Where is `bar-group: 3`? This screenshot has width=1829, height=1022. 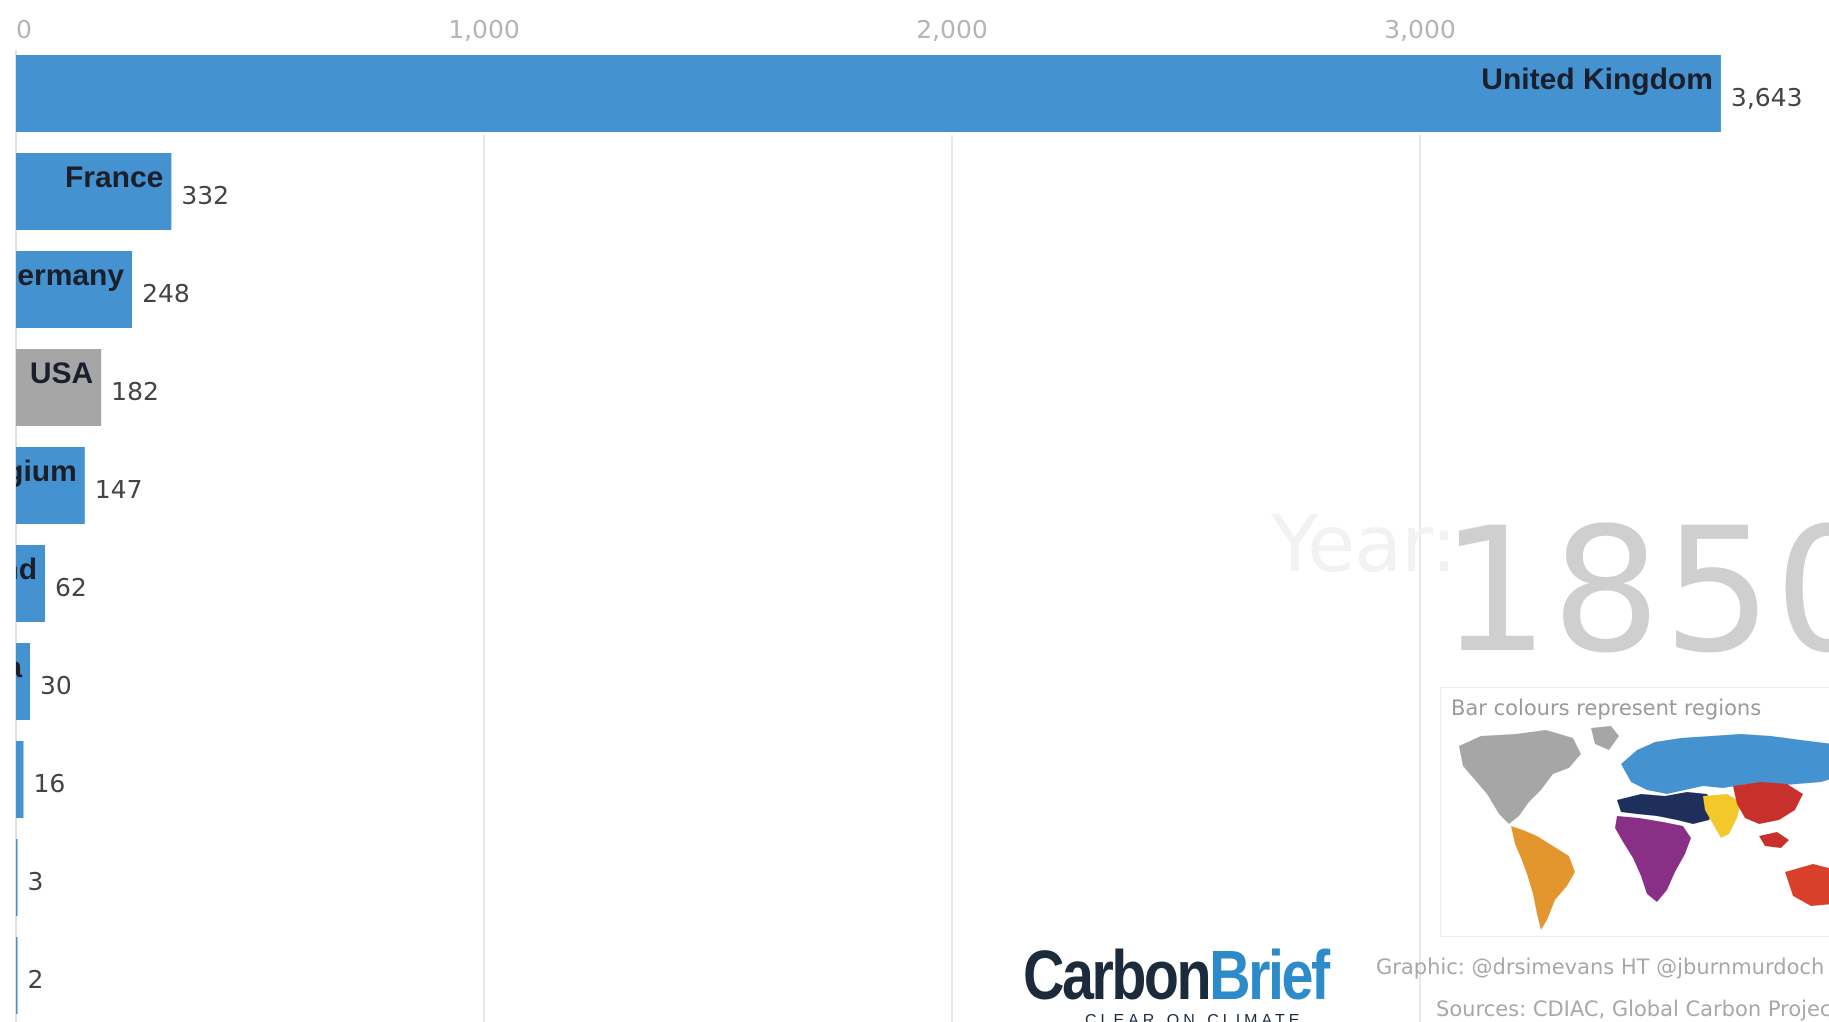 bar-group: 3 is located at coordinates (29, 877).